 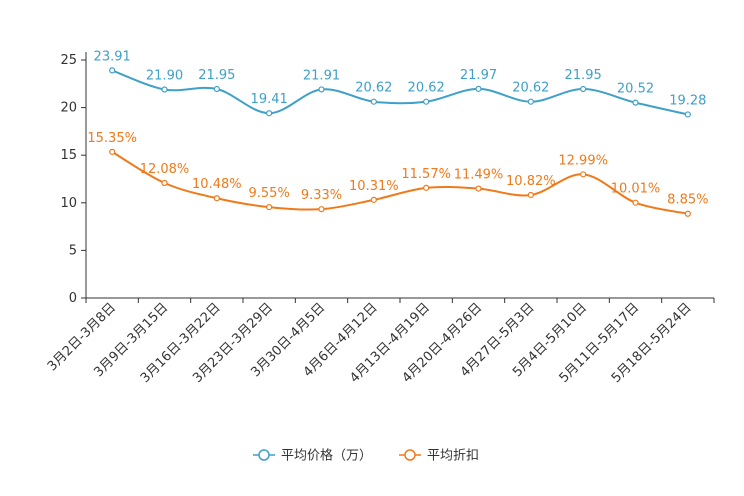 What do you see at coordinates (321, 75) in the screenshot?
I see `data-label: 21.91` at bounding box center [321, 75].